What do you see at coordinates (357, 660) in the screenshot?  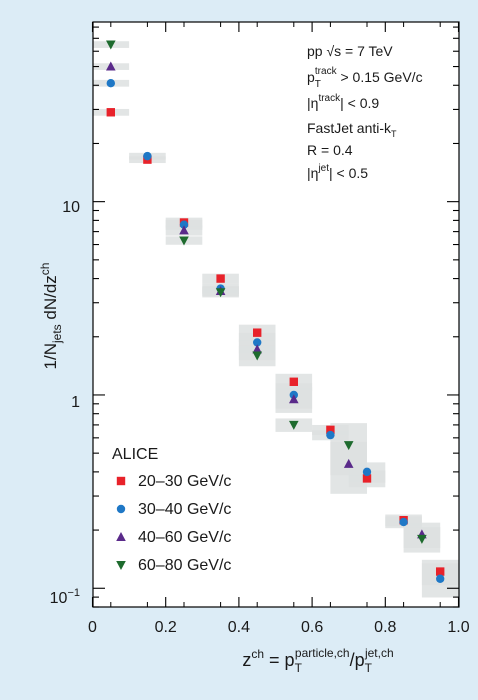 I see `x-axis-title-slash: /p` at bounding box center [357, 660].